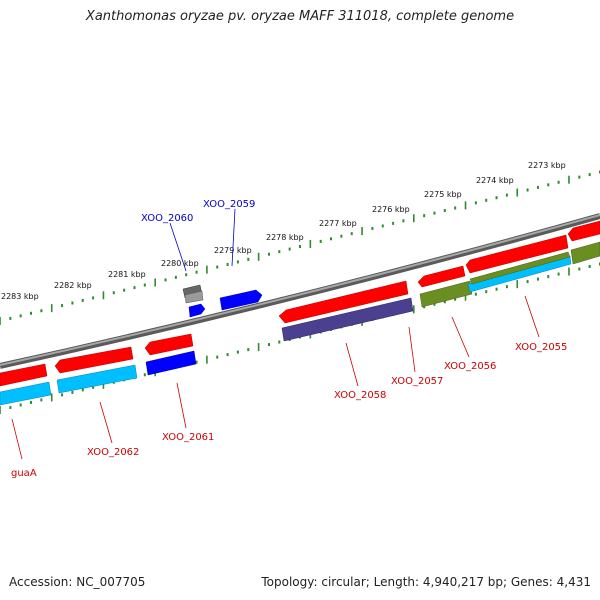 The image size is (600, 600). What do you see at coordinates (441, 276) in the screenshot?
I see `gene-arrow-xoo-2057` at bounding box center [441, 276].